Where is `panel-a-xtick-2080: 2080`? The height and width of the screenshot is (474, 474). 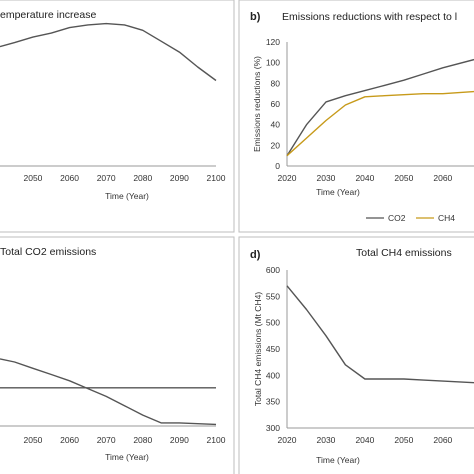 panel-a-xtick-2080: 2080 is located at coordinates (142, 178).